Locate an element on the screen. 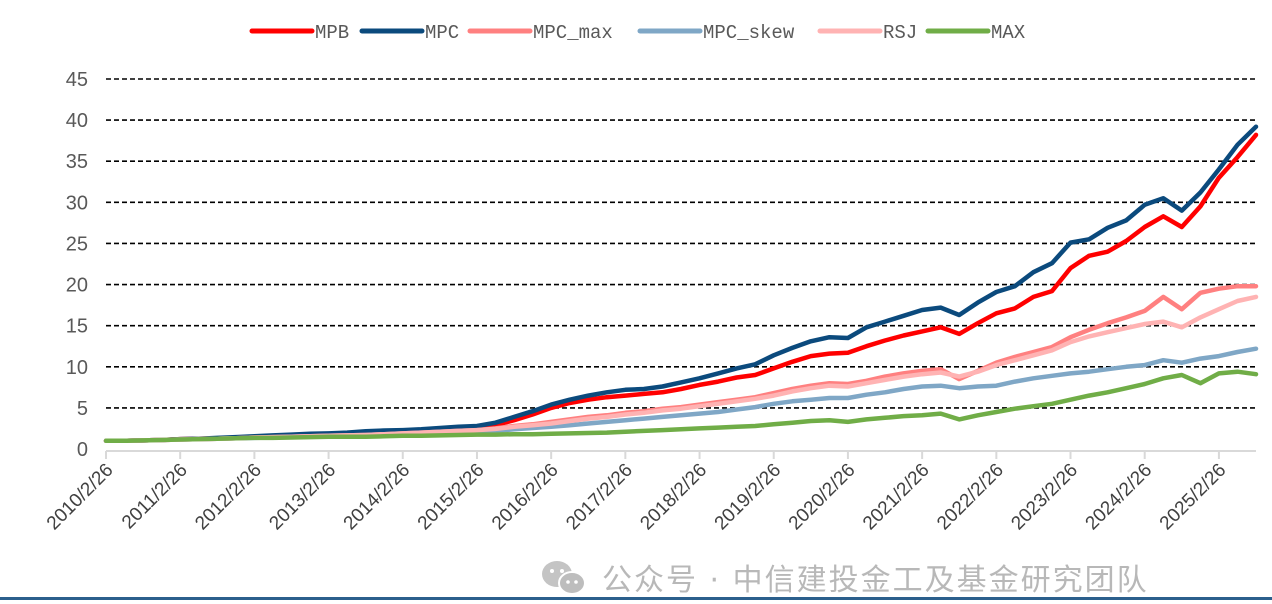 Image resolution: width=1272 pixels, height=604 pixels. y-tick-label: 15 is located at coordinates (77, 327).